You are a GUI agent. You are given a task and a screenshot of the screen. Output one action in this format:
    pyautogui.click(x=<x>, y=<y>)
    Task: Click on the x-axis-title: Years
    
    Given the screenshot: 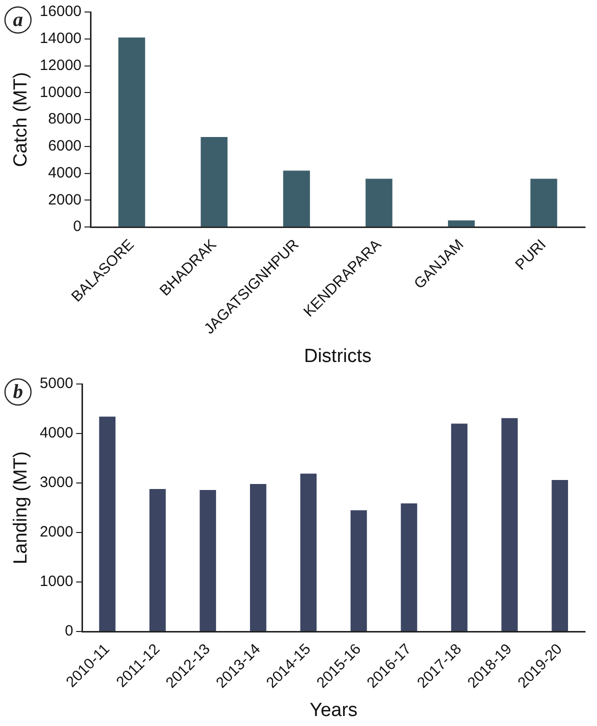 What is the action you would take?
    pyautogui.click(x=334, y=710)
    